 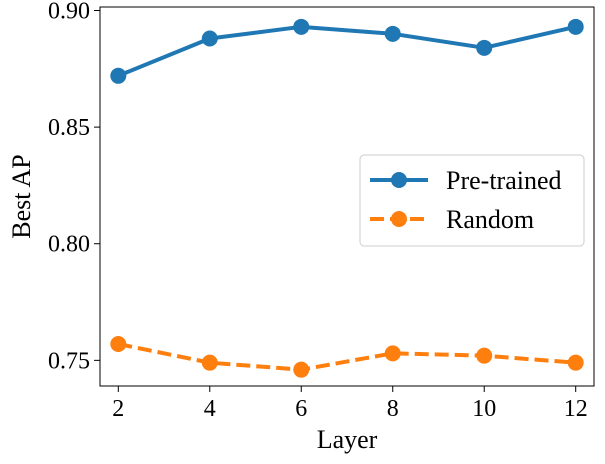 What do you see at coordinates (347, 439) in the screenshot?
I see `x-axis-label: Layer` at bounding box center [347, 439].